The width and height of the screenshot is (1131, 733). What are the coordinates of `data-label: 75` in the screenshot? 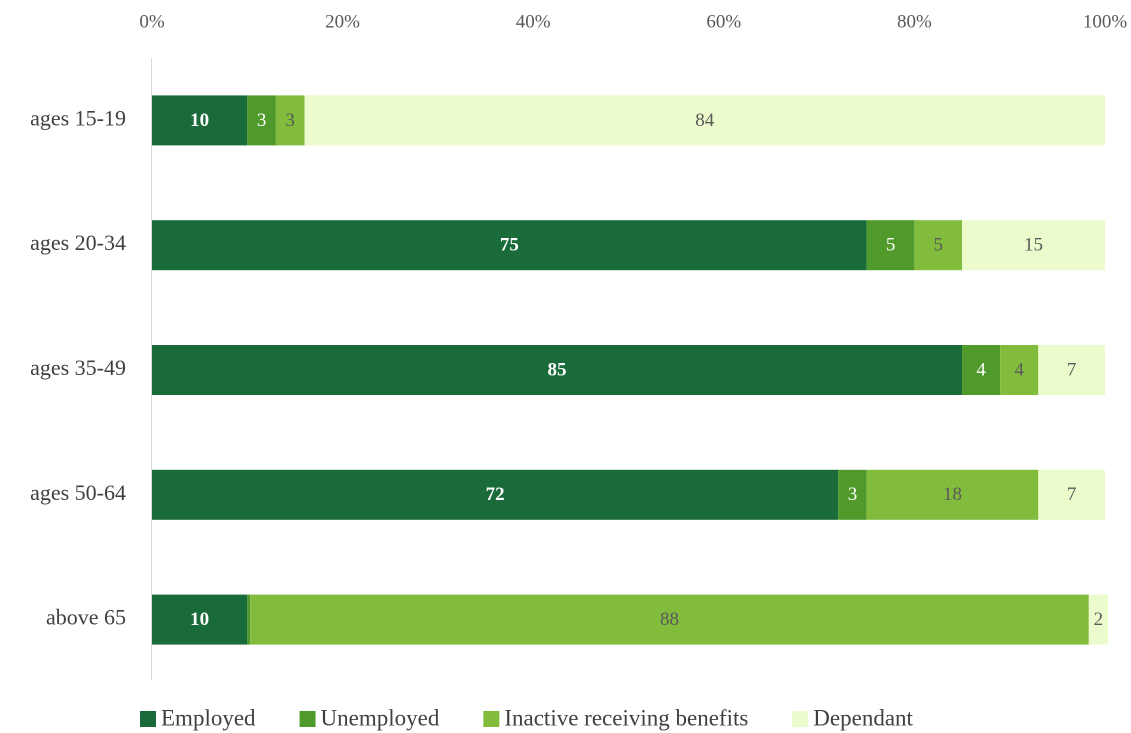 It's located at (509, 245).